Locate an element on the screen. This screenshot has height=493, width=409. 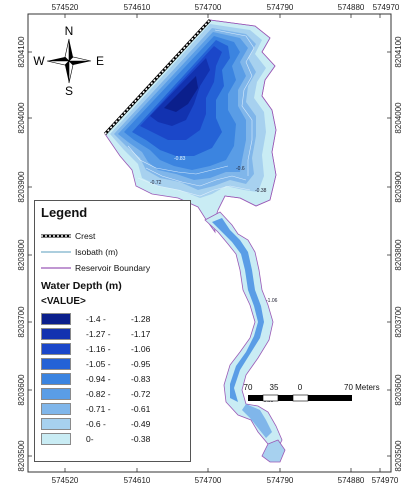
depth-zone-core-inner is located at coordinates (181, 94).